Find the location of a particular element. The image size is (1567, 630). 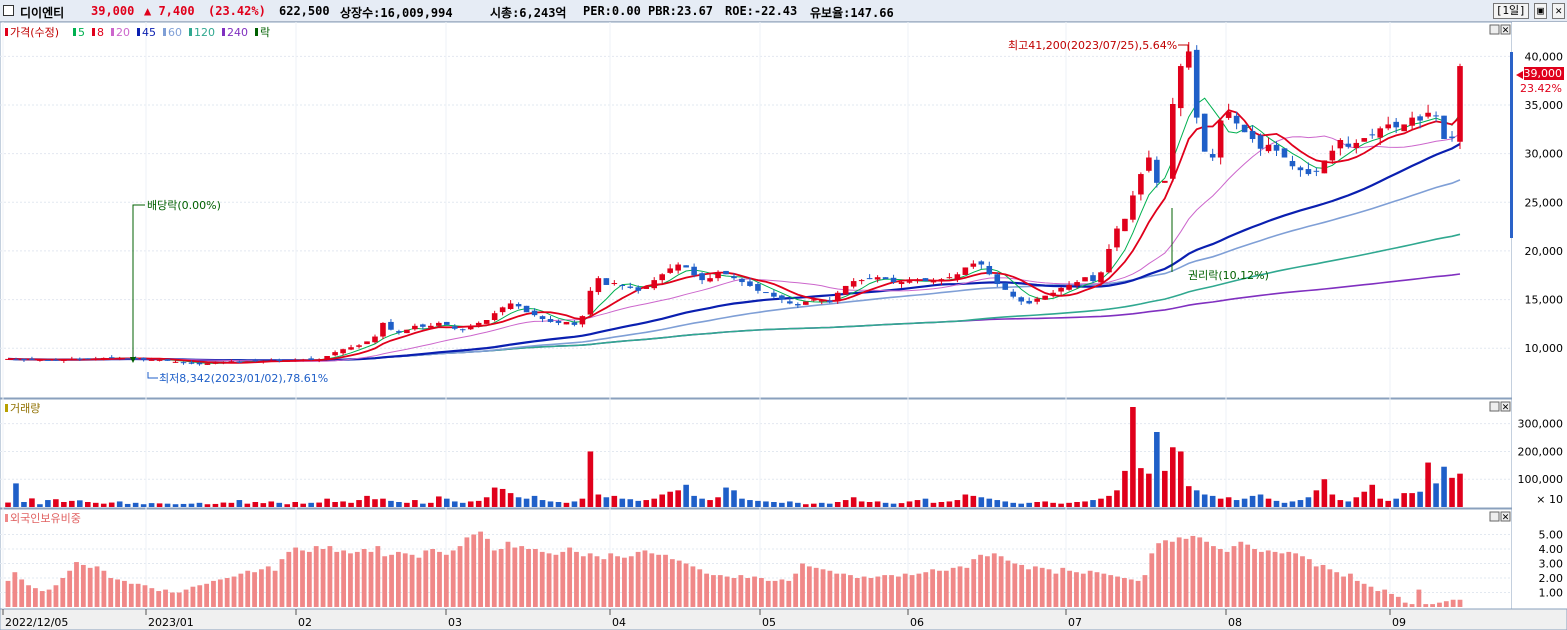

volume-panel-buttons: ✕ is located at coordinates (1500, 407).